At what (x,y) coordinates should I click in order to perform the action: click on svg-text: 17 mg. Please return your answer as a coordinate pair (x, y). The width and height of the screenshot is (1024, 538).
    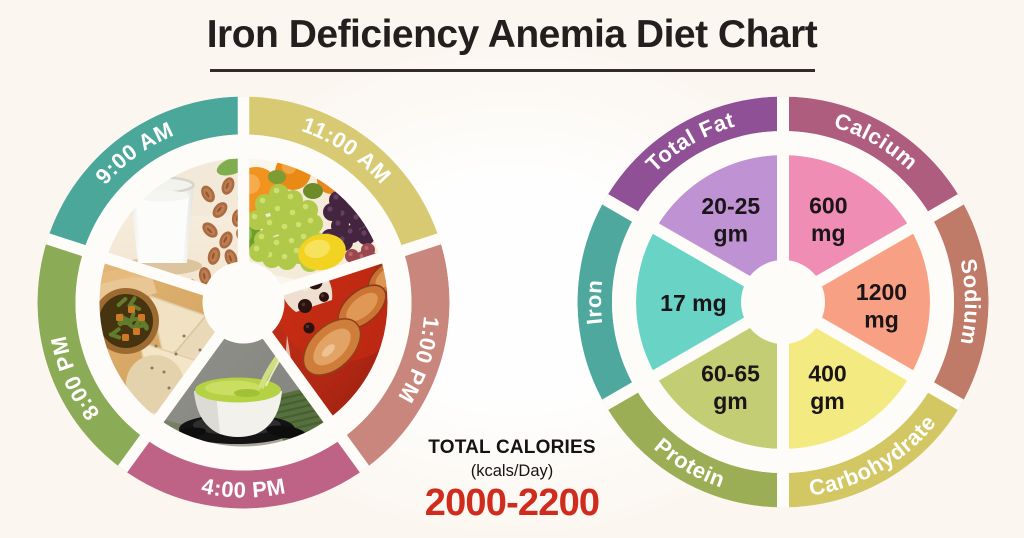
    Looking at the image, I should click on (693, 303).